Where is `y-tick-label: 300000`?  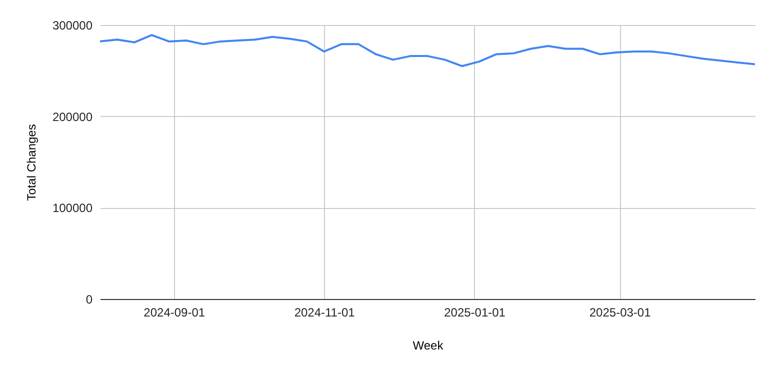 y-tick-label: 300000 is located at coordinates (72, 25).